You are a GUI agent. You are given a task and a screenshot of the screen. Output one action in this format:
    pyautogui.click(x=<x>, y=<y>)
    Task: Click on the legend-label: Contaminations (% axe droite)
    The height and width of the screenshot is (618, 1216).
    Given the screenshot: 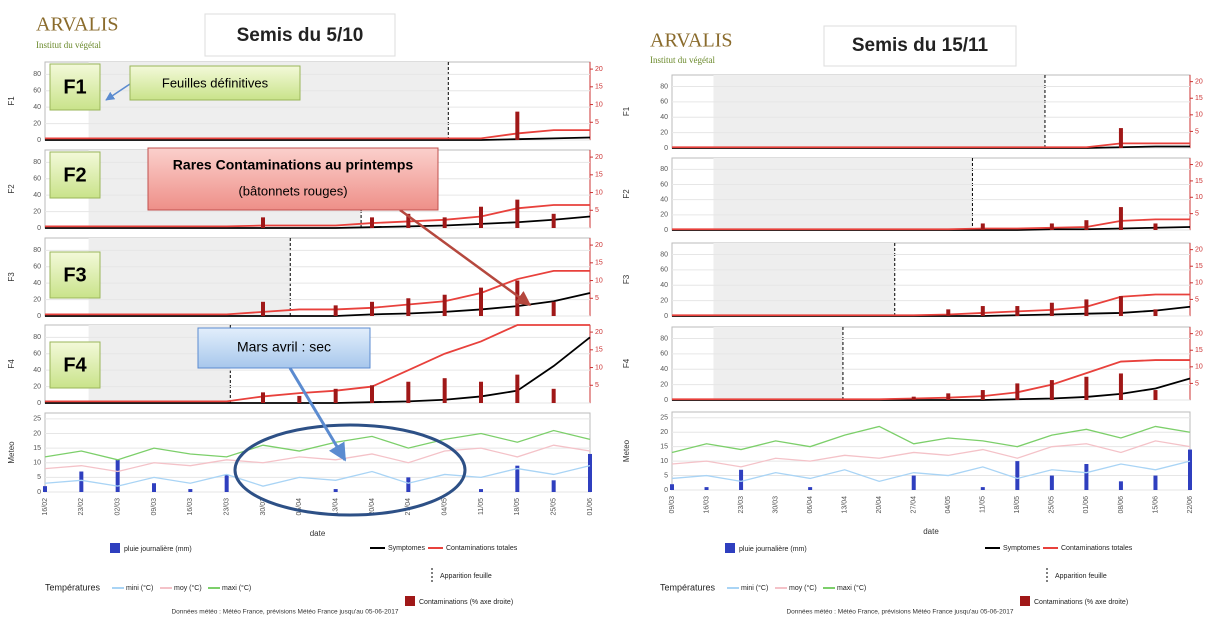 What is the action you would take?
    pyautogui.click(x=466, y=602)
    